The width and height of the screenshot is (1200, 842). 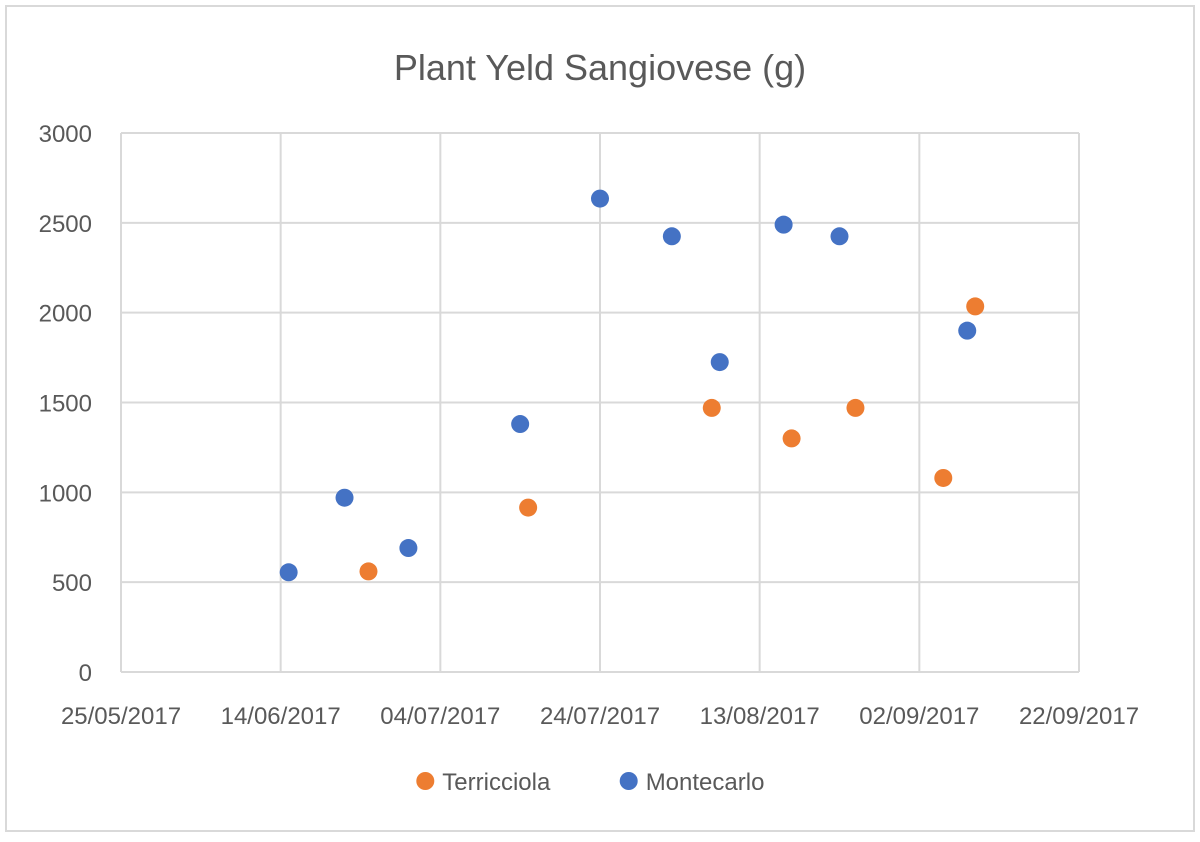 What do you see at coordinates (85, 673) in the screenshot?
I see `y-tick-label: 0` at bounding box center [85, 673].